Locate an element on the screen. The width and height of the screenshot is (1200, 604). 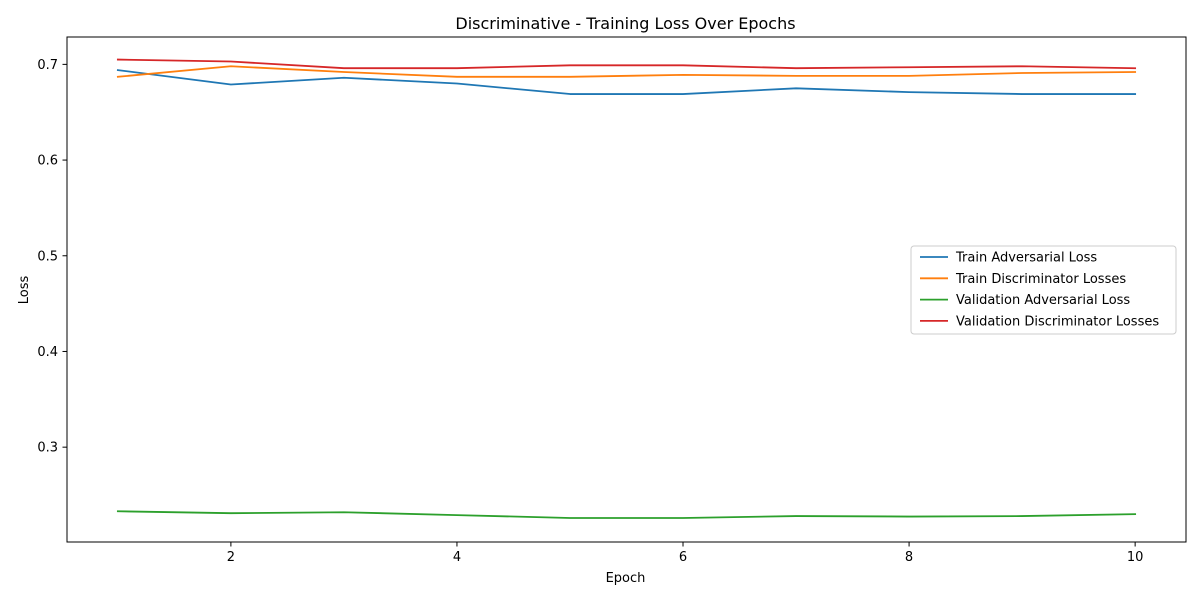
x-axis-label: Epoch is located at coordinates (626, 578).